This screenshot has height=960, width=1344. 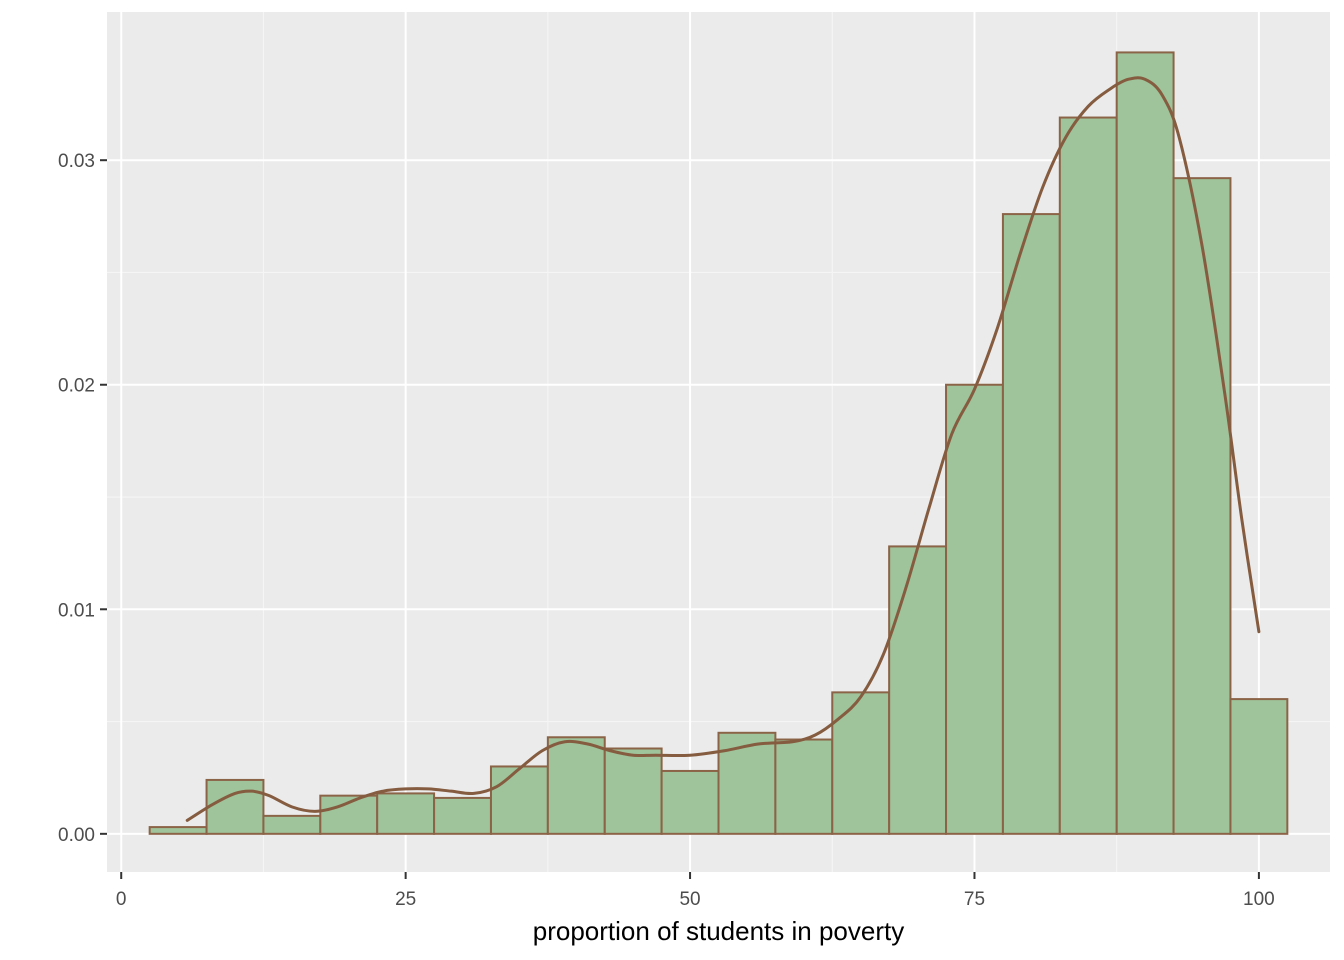 I want to click on x-axis-title: proportion of students in poverty, so click(x=718, y=931).